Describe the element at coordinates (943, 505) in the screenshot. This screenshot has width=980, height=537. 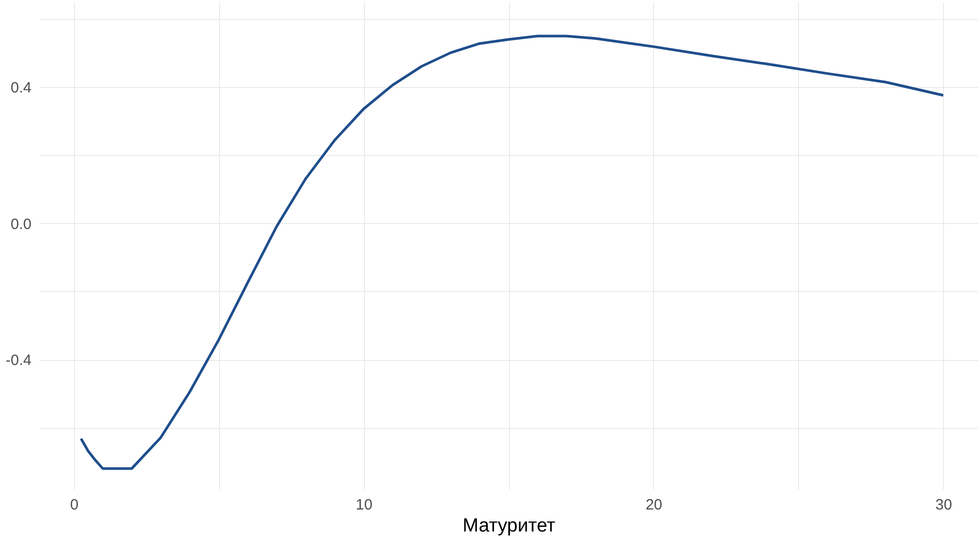
I see `x-tick-label: 30` at that location.